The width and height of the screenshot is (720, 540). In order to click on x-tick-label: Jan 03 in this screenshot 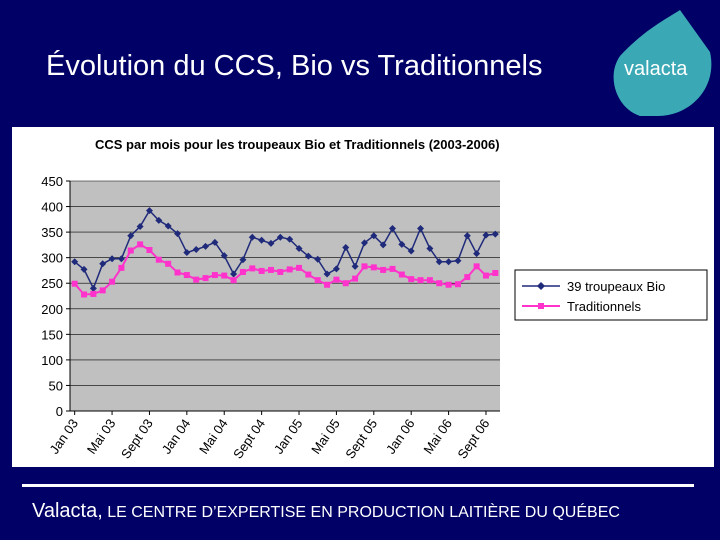, I will do `click(63, 436)`.